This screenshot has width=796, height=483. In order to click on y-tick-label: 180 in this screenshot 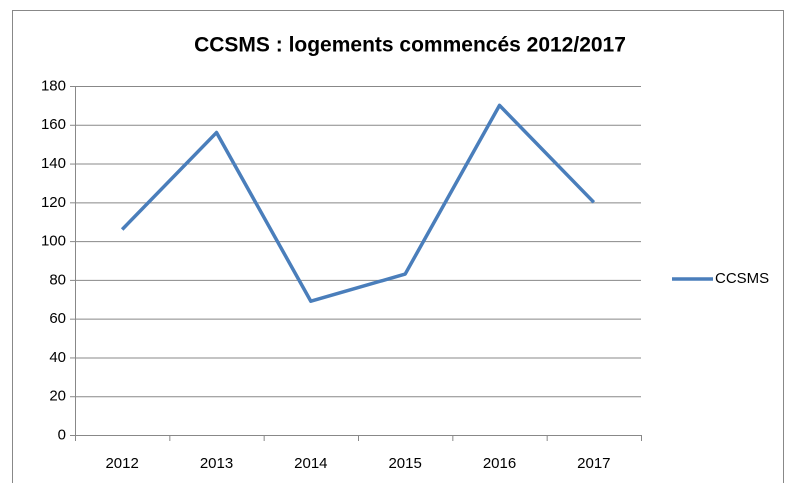, I will do `click(53, 85)`.